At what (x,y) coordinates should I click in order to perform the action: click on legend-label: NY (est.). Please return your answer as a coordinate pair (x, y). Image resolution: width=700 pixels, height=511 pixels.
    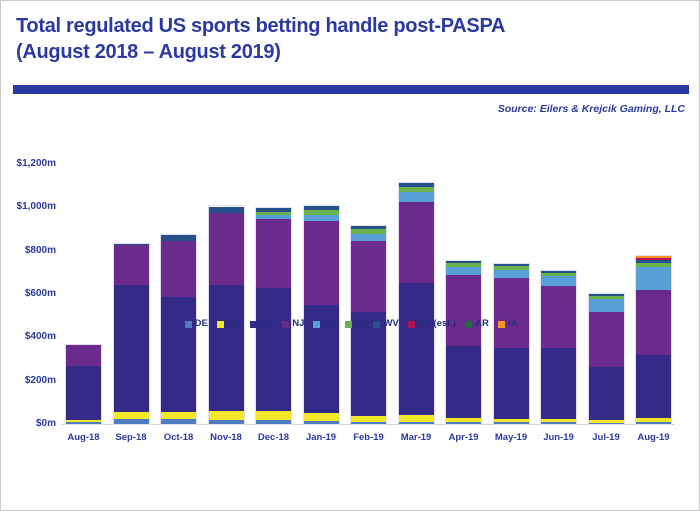
    Looking at the image, I should click on (437, 323).